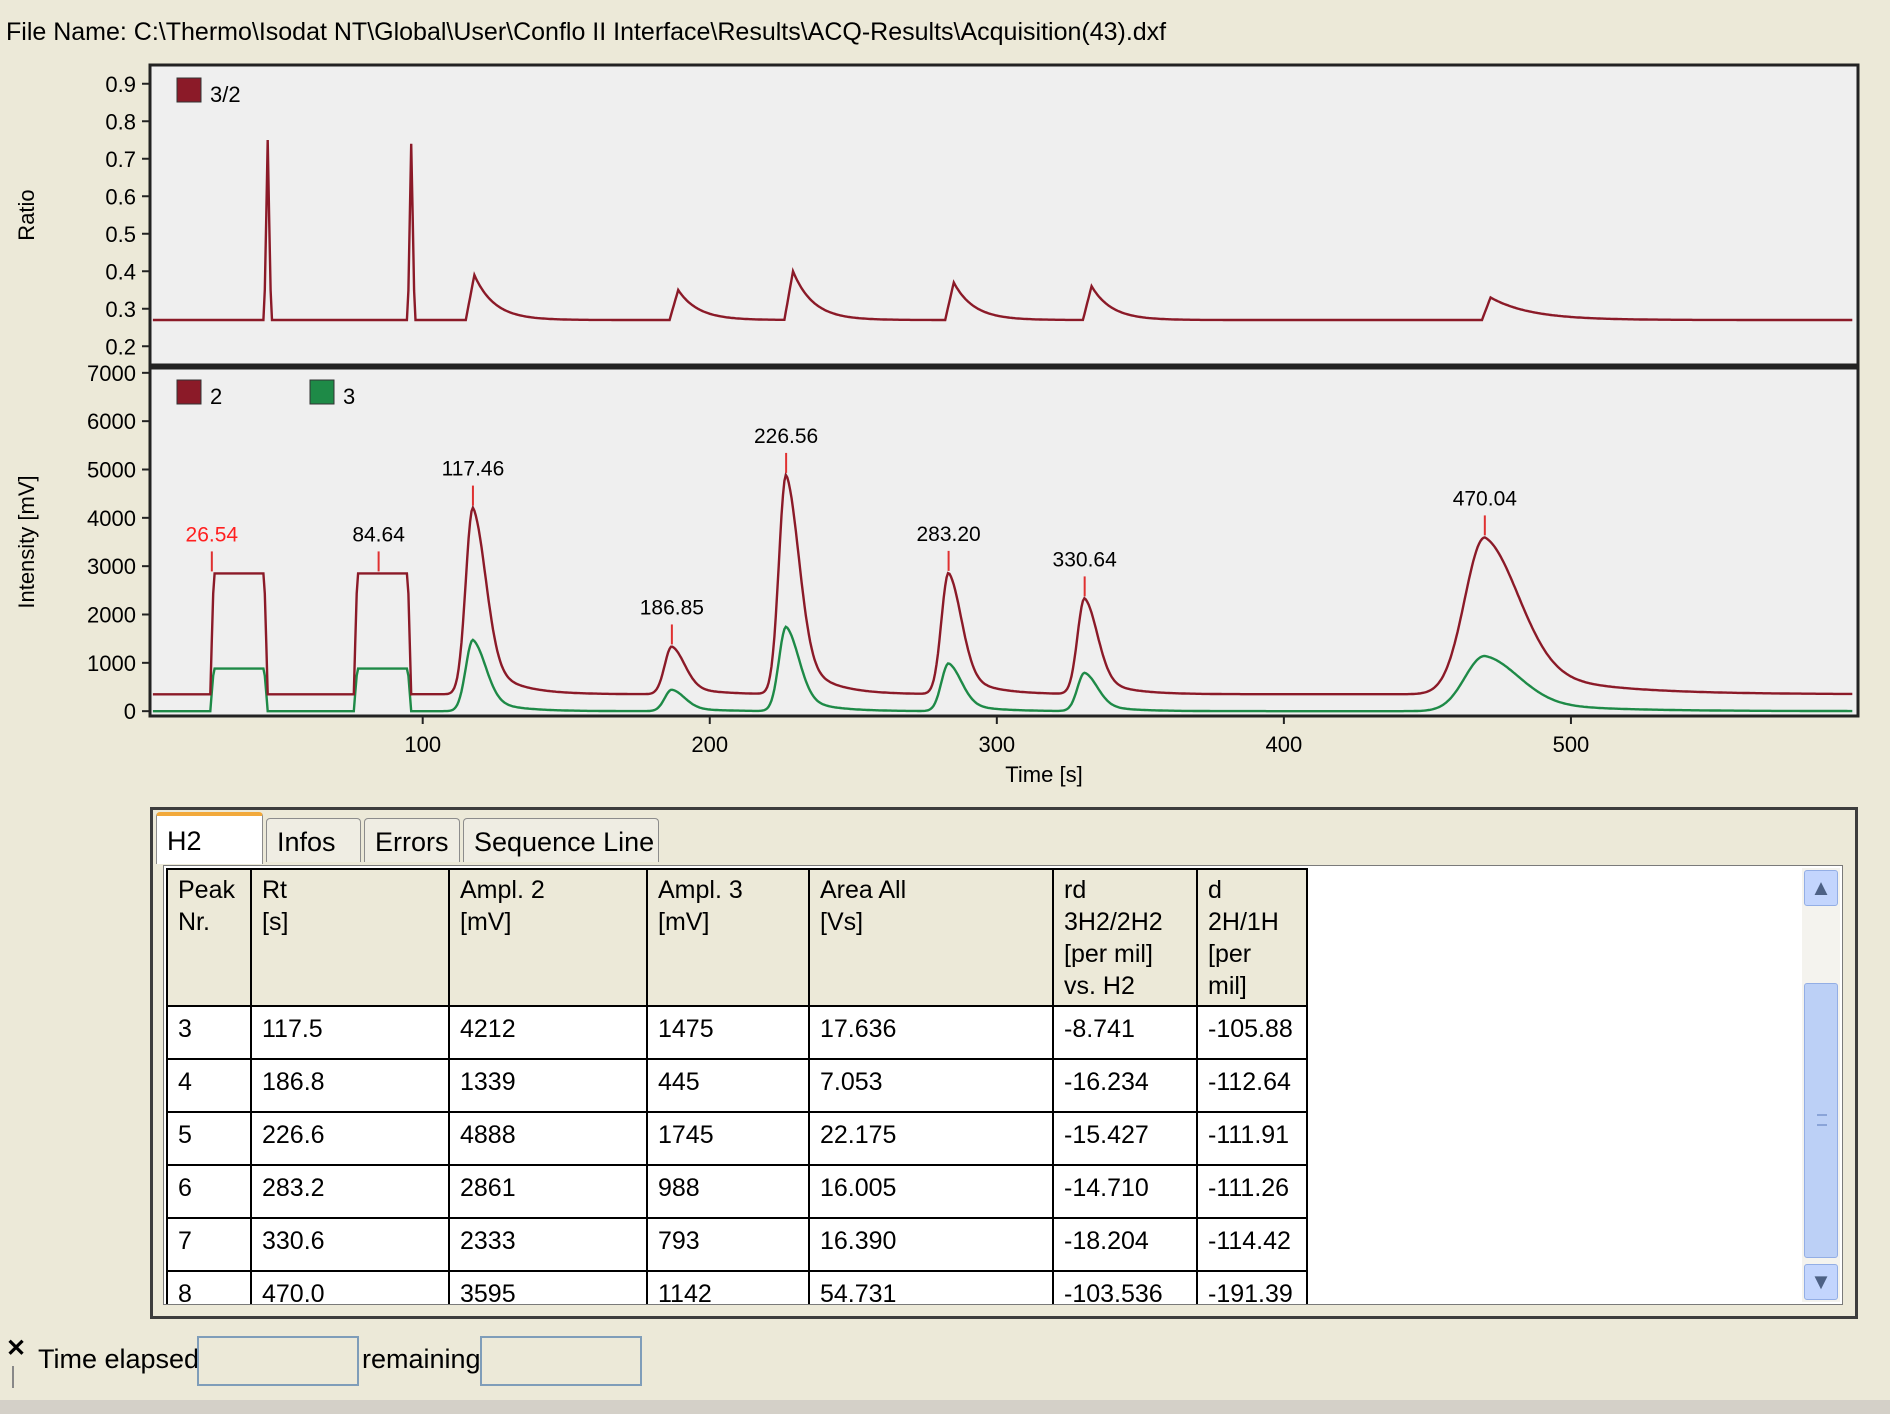  Describe the element at coordinates (945, 1407) in the screenshot. I see `bottom-edge` at that location.